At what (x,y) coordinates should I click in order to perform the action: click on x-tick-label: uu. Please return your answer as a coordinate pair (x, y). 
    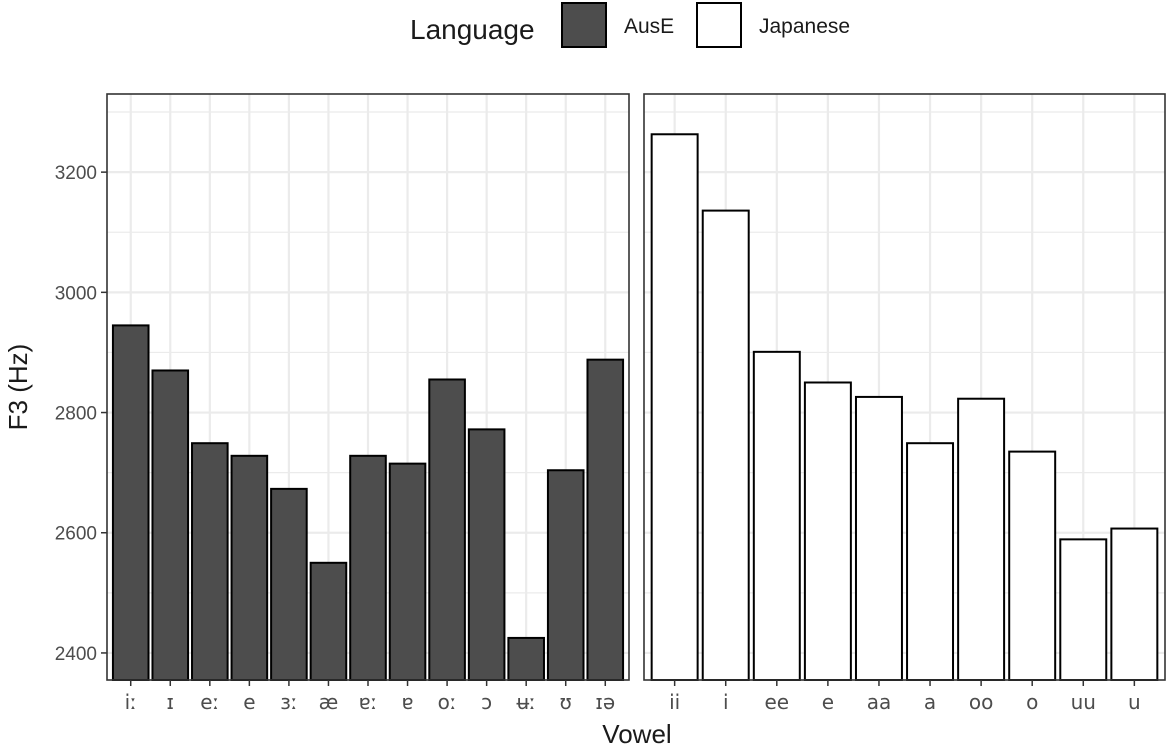
    Looking at the image, I should click on (1083, 702).